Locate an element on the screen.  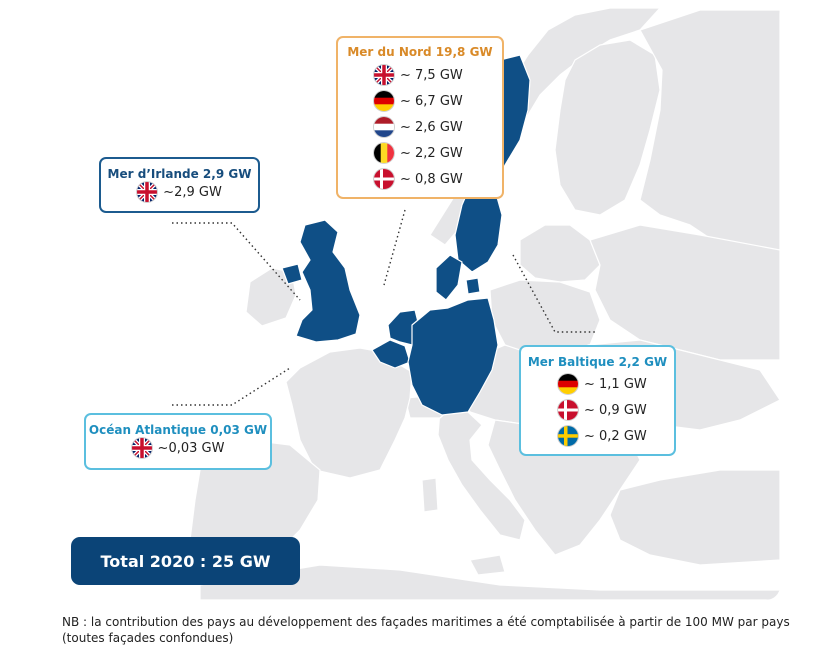
sardinia-island is located at coordinates (430, 495).